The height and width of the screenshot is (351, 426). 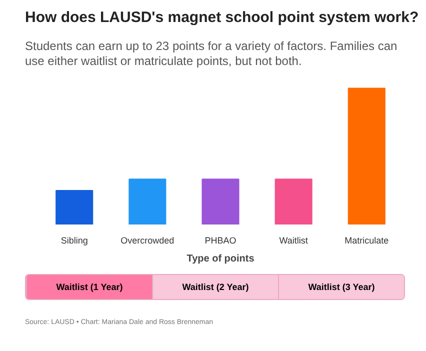 What do you see at coordinates (222, 17) in the screenshot?
I see `chart-title: How does LAUSD's magnet school point system work?` at bounding box center [222, 17].